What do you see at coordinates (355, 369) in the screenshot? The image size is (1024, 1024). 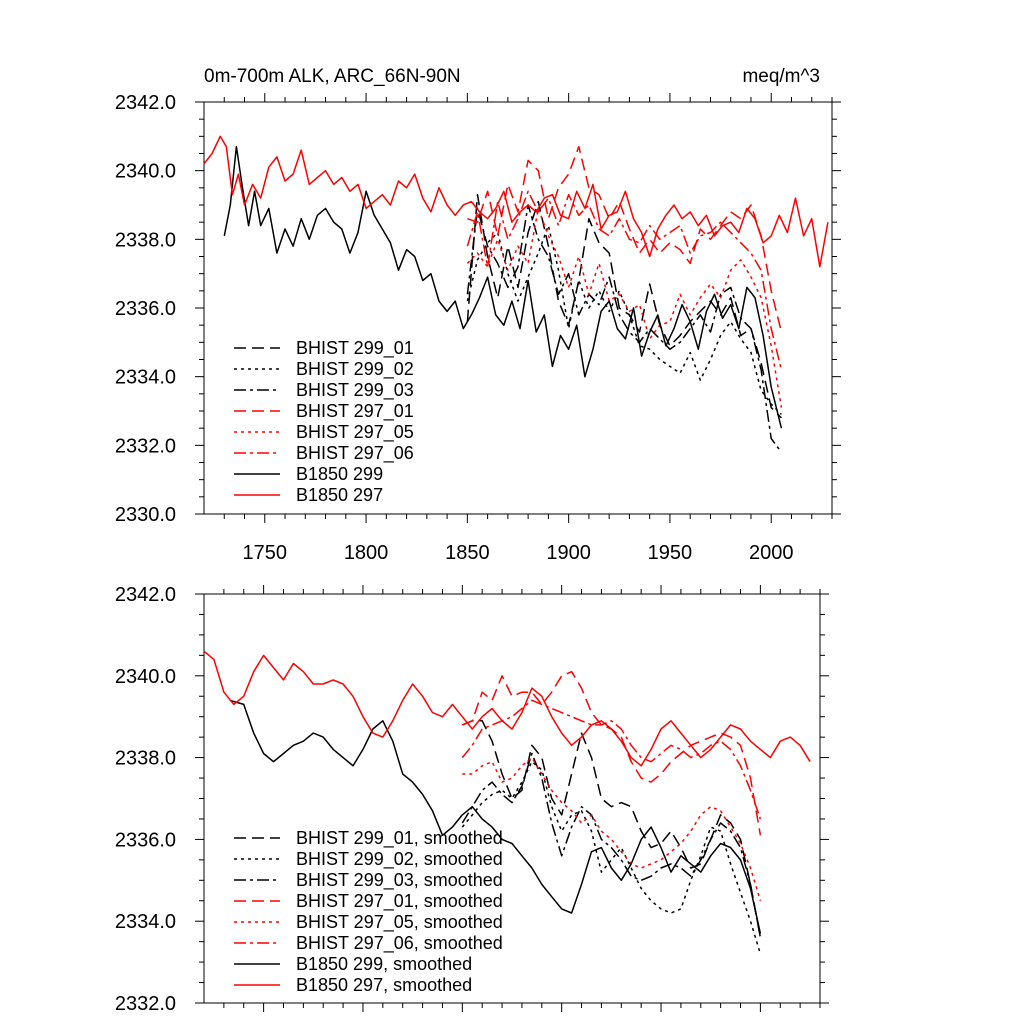 I see `legend-label: BHIST 299_02` at bounding box center [355, 369].